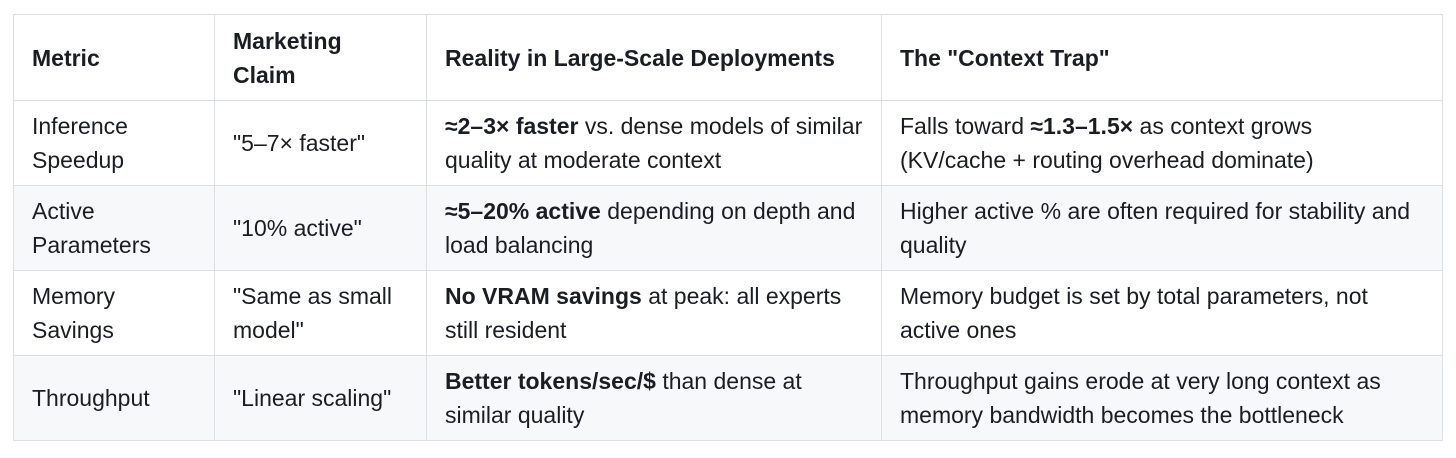  I want to click on reality-bold-text: ≈2–3× faster, so click(512, 126).